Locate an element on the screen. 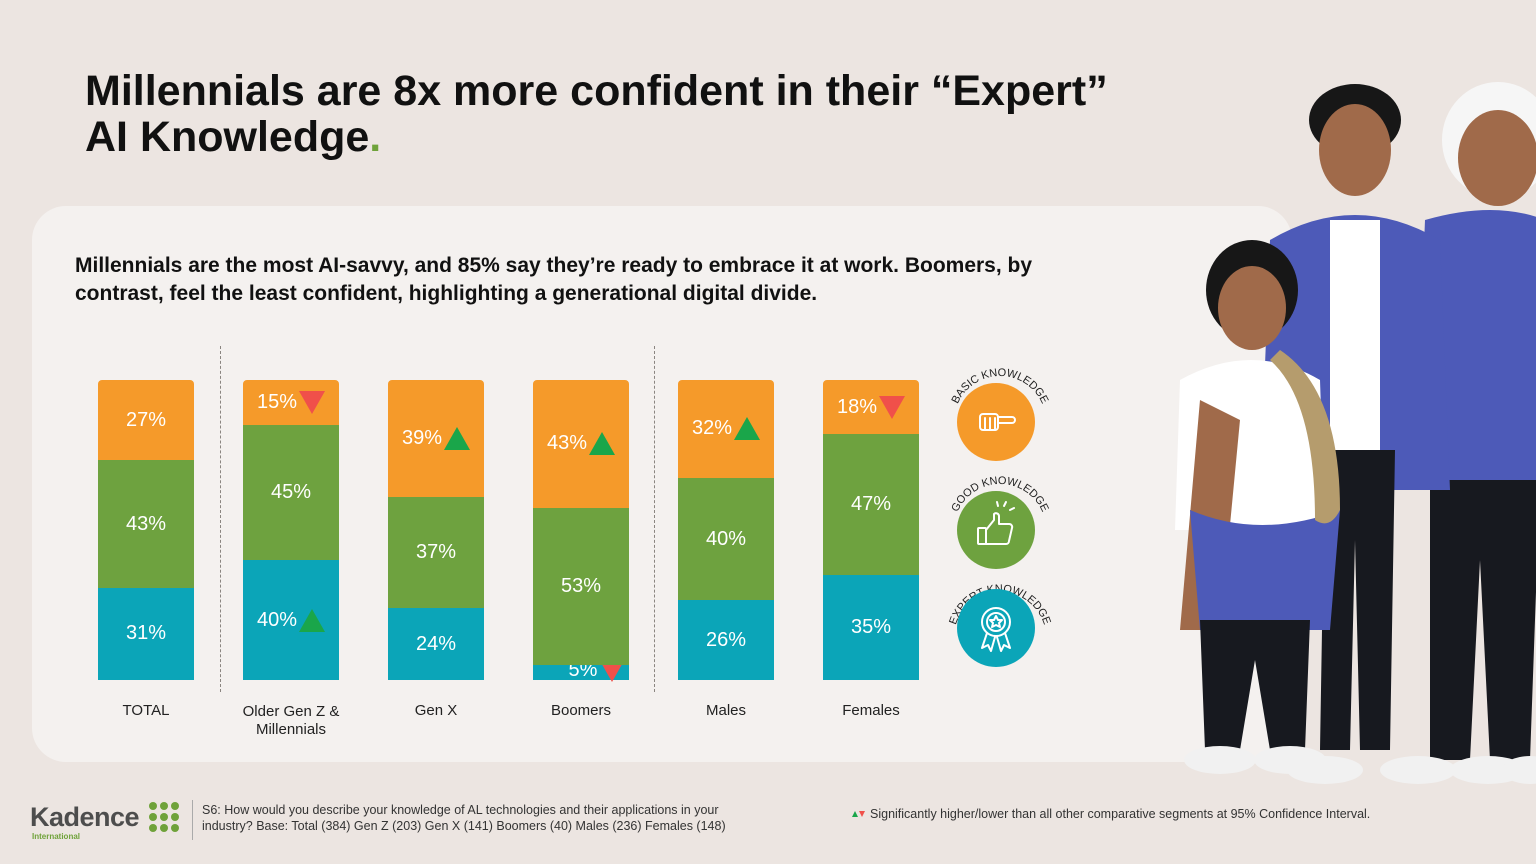 The height and width of the screenshot is (864, 1536). data-label-text: 45% is located at coordinates (291, 492).